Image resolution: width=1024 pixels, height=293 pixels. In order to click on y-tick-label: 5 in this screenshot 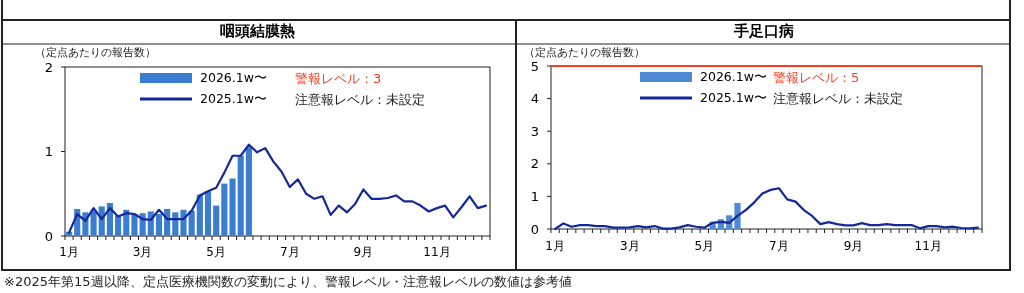, I will do `click(534, 66)`.